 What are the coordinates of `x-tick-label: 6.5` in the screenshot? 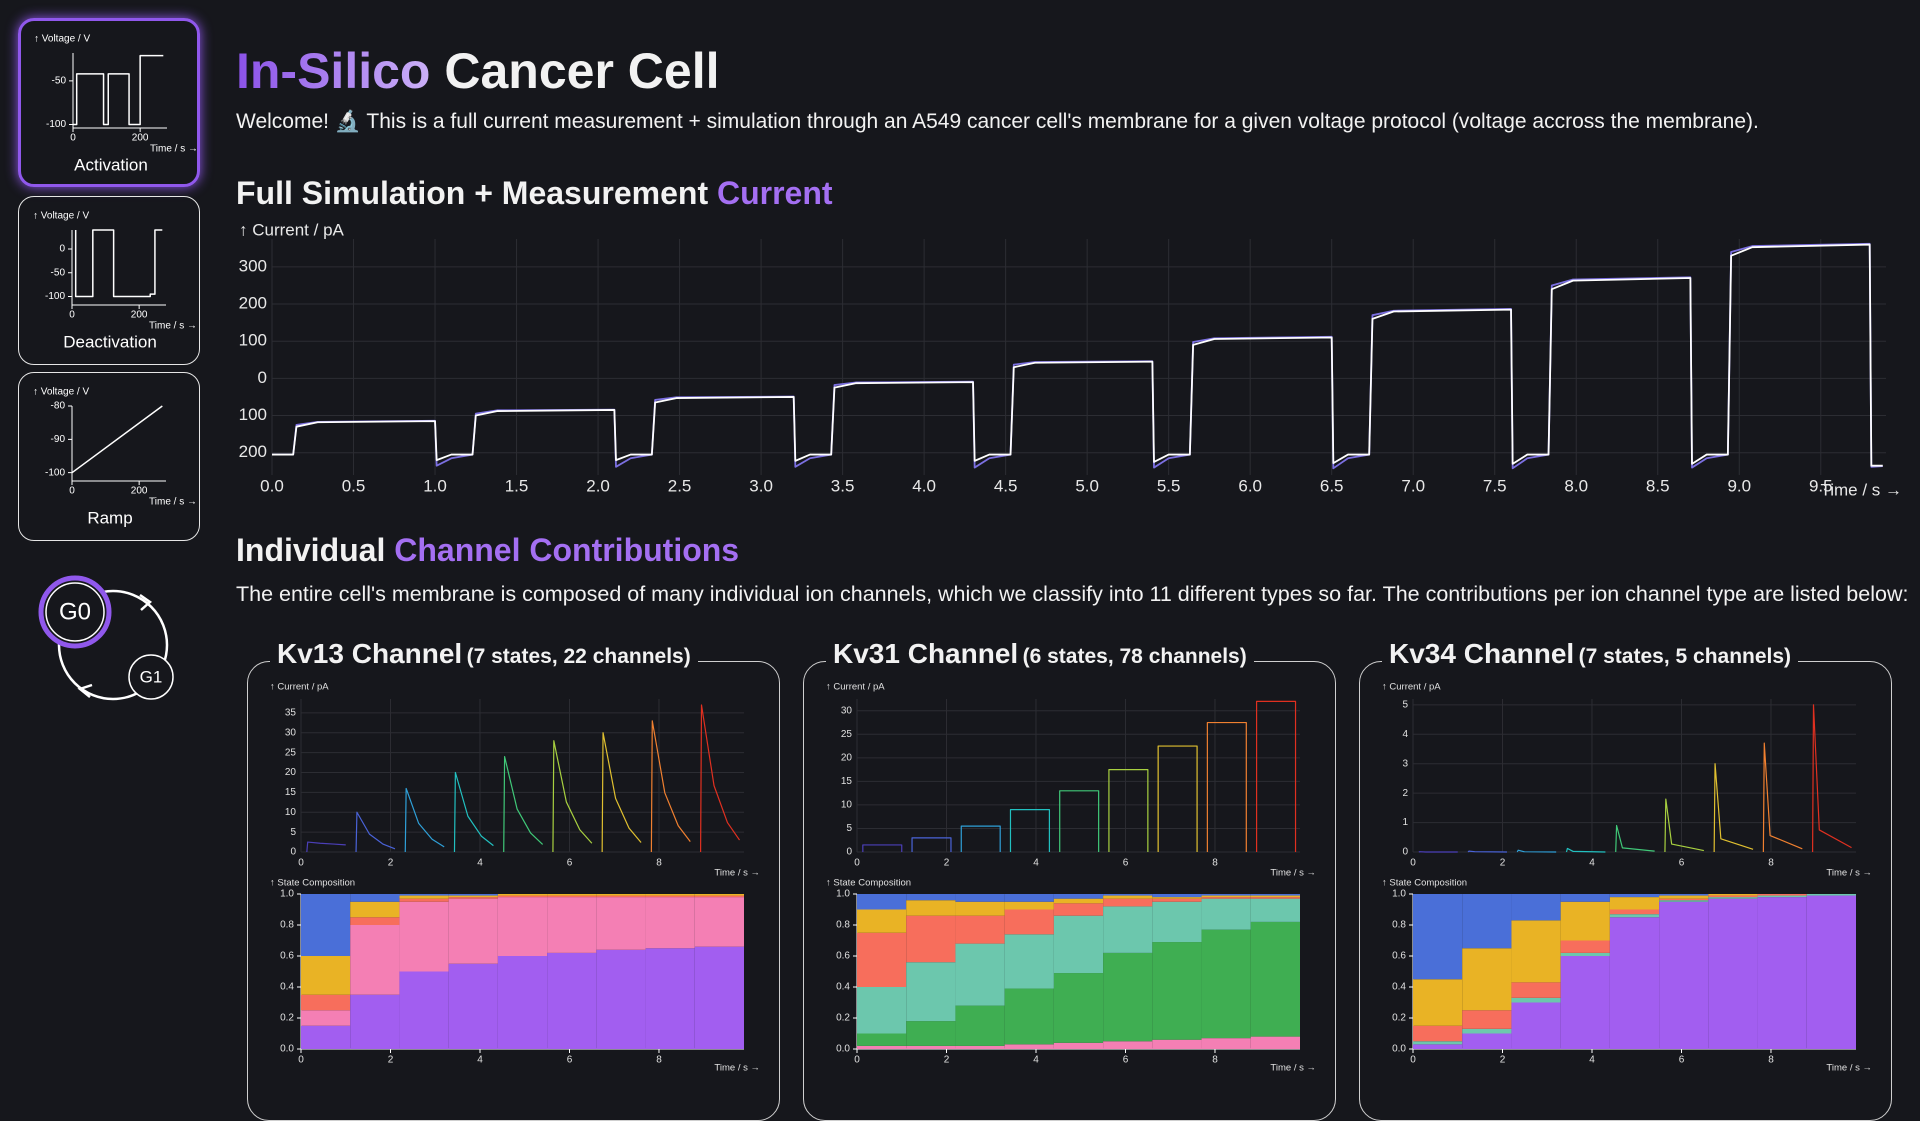 It's located at (1332, 485).